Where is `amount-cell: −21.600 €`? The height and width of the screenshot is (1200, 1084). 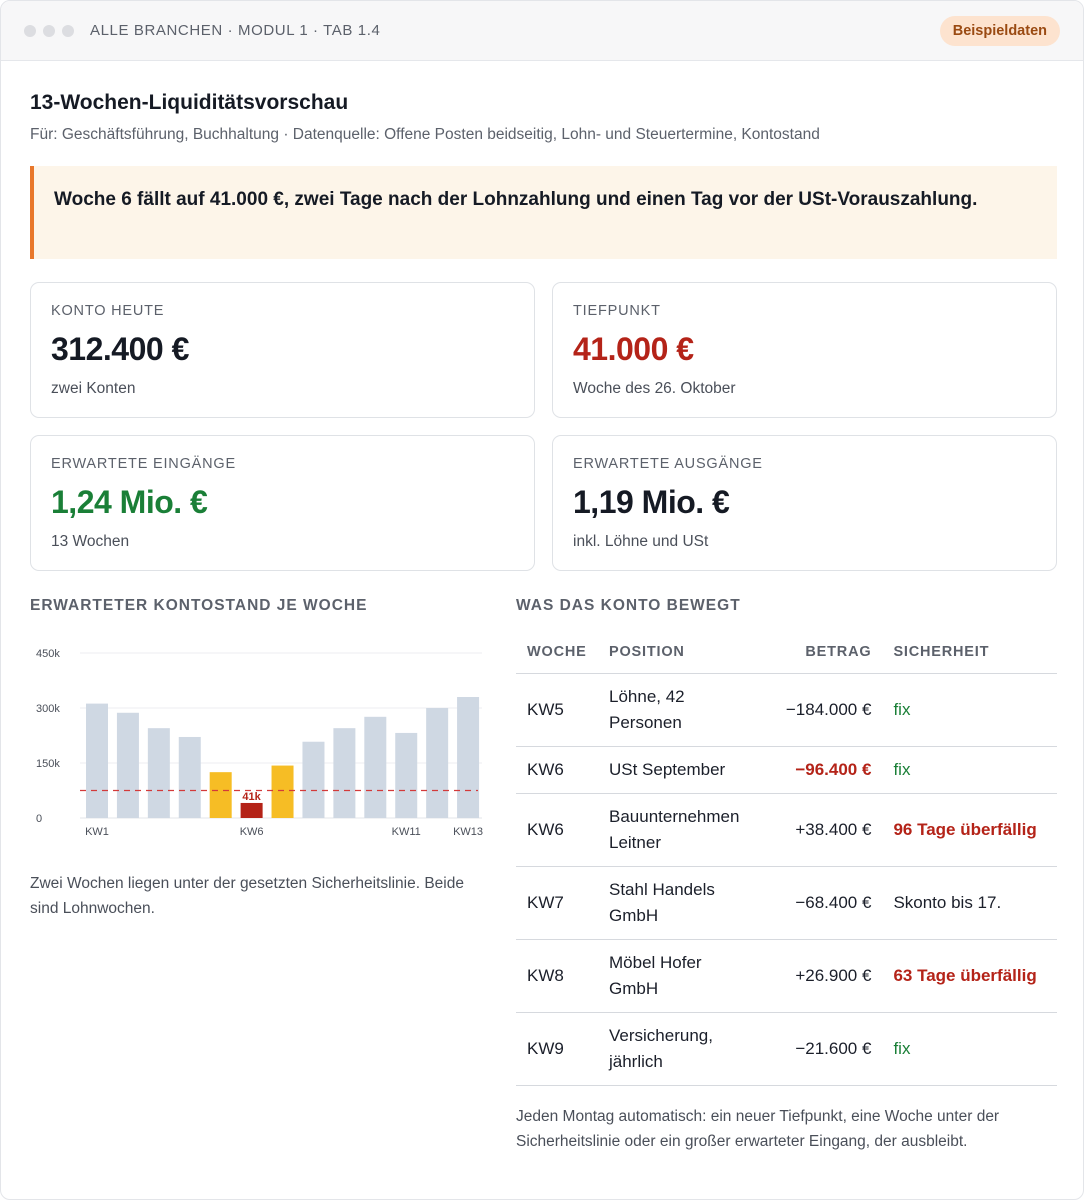 amount-cell: −21.600 € is located at coordinates (816, 1049).